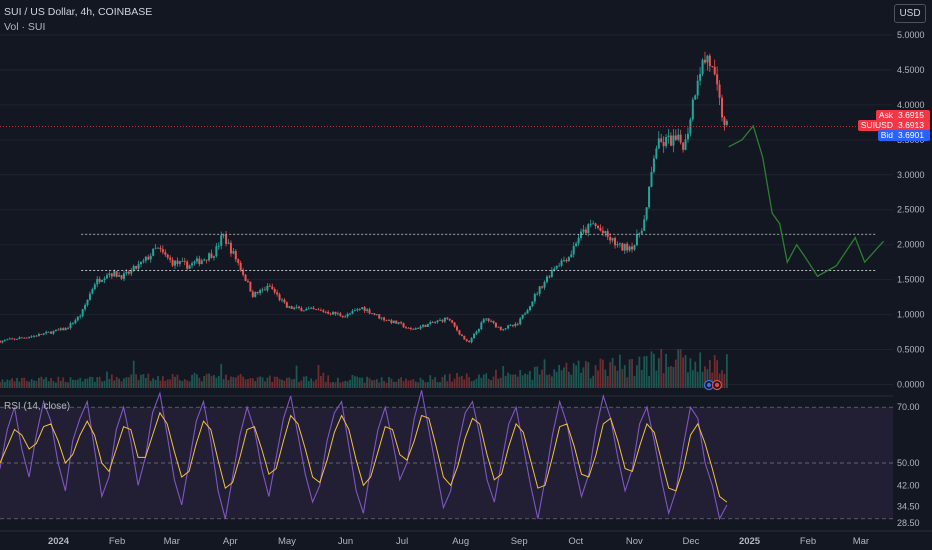 The height and width of the screenshot is (550, 932). I want to click on time-axis-tick: Feb, so click(117, 541).